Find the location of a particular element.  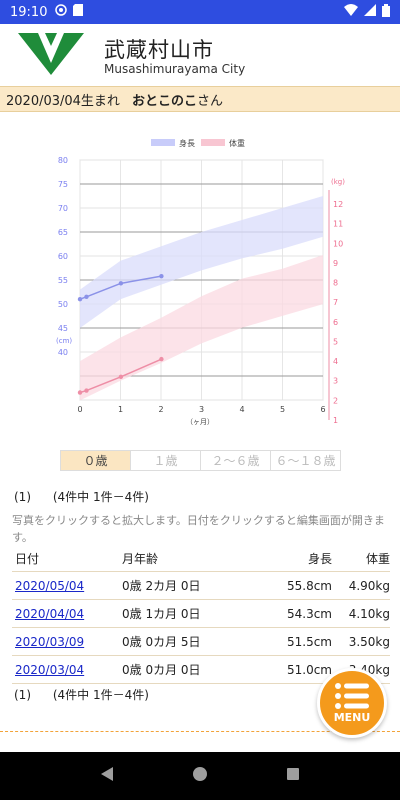

table-row: 2020/03/04 0歳 0カ月 0日 51.0cm 3.40kg is located at coordinates (201, 670).